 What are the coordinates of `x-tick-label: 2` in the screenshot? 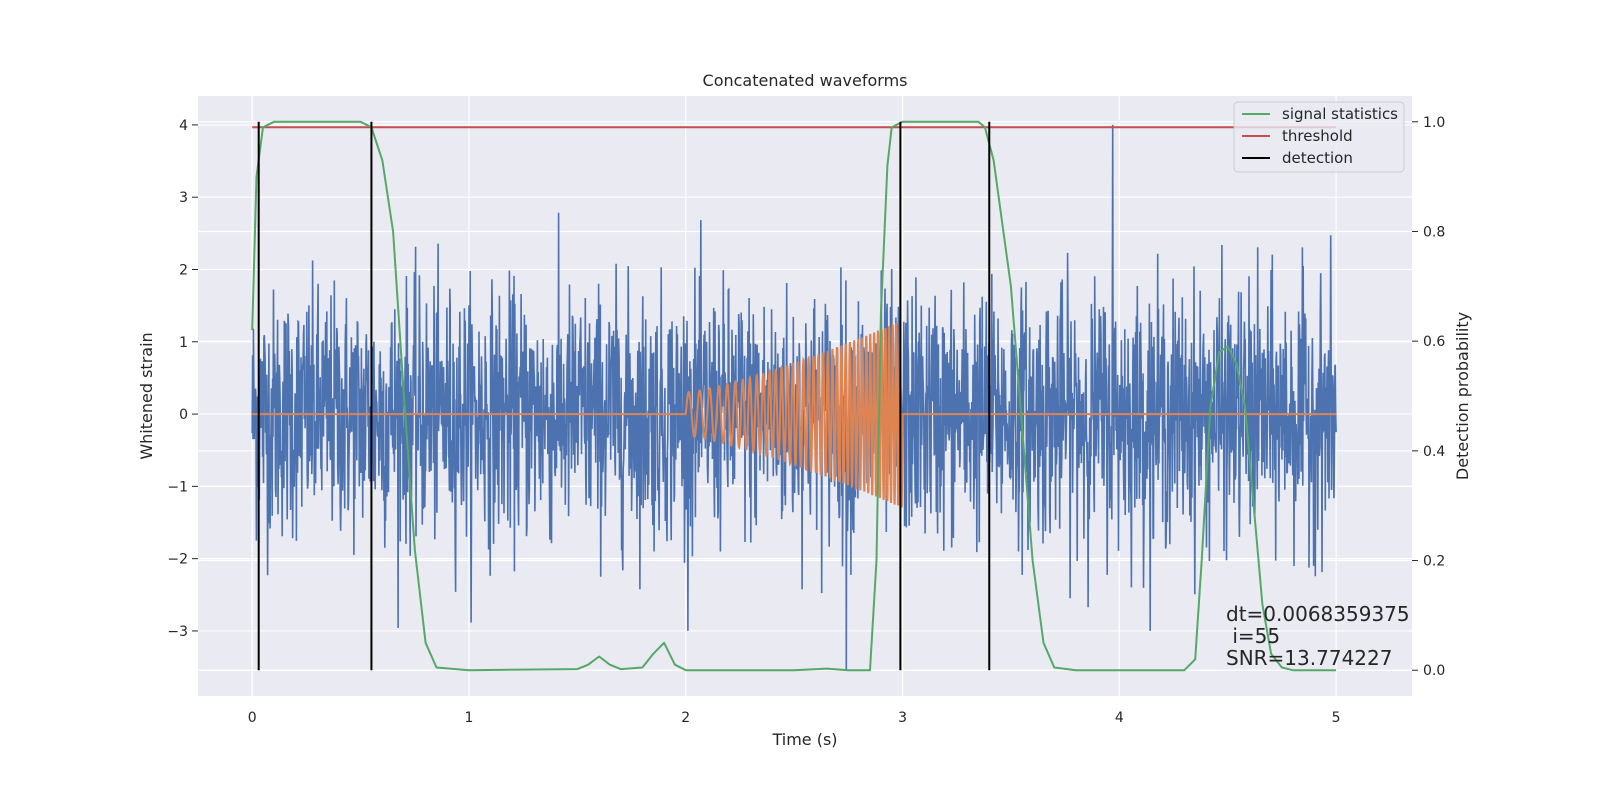 It's located at (685, 718).